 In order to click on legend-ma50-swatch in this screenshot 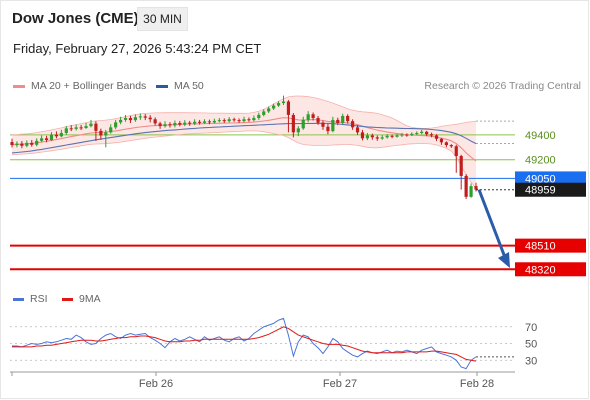, I will do `click(162, 86)`.